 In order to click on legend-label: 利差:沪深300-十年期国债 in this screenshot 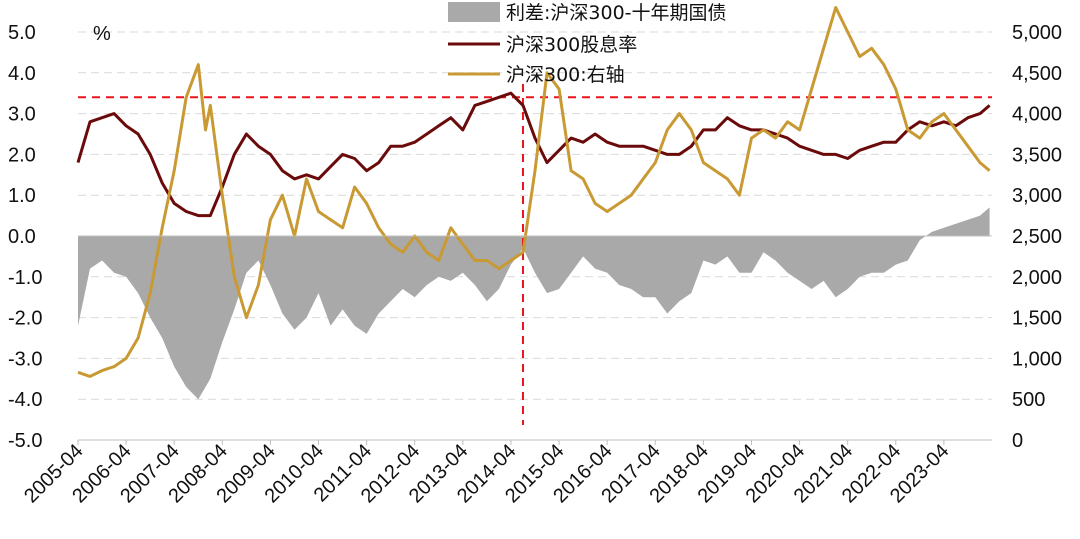, I will do `click(616, 13)`.